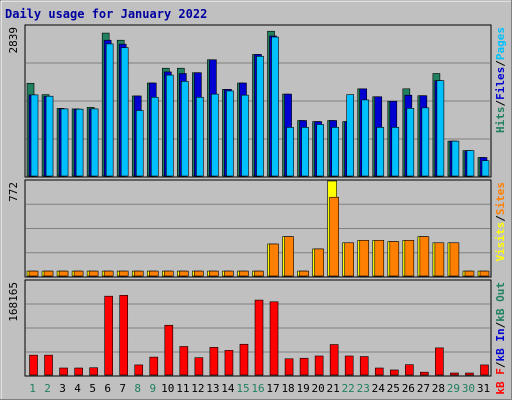 The image size is (512, 400). What do you see at coordinates (393, 388) in the screenshot?
I see `x-tick-label: 25` at bounding box center [393, 388].